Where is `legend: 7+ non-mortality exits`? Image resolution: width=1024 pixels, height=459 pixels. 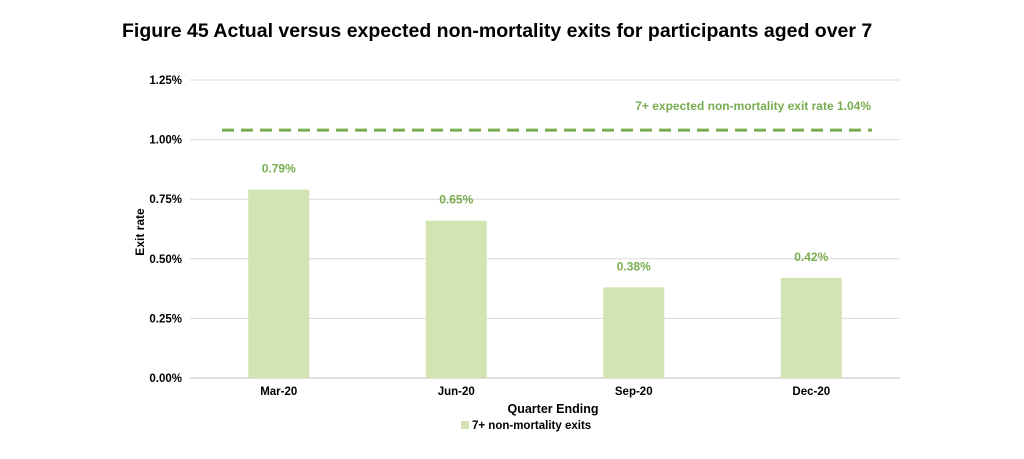
legend: 7+ non-mortality exits is located at coordinates (526, 426).